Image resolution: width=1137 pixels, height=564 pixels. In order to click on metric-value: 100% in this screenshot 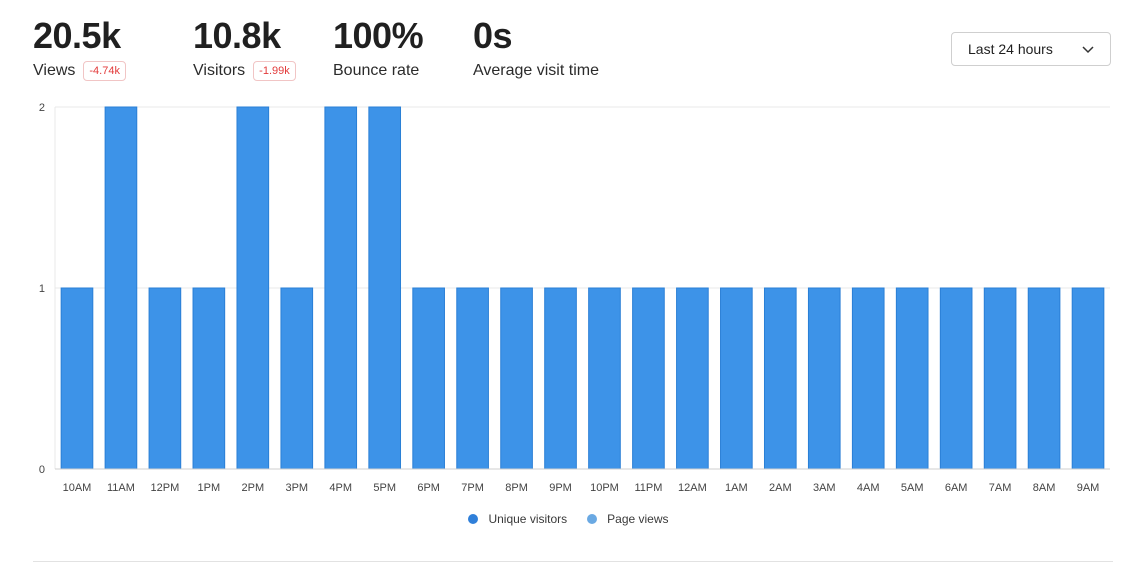, I will do `click(378, 35)`.